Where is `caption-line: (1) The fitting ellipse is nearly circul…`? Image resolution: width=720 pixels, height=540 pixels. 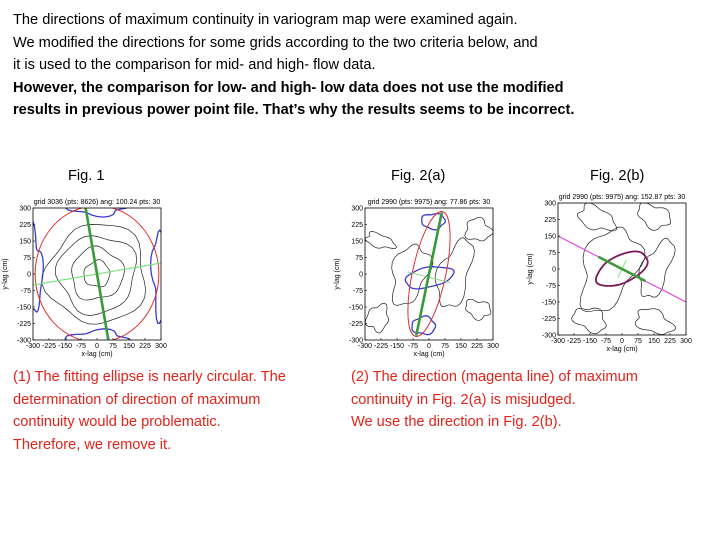 caption-line: (1) The fitting ellipse is nearly circul… is located at coordinates (149, 377).